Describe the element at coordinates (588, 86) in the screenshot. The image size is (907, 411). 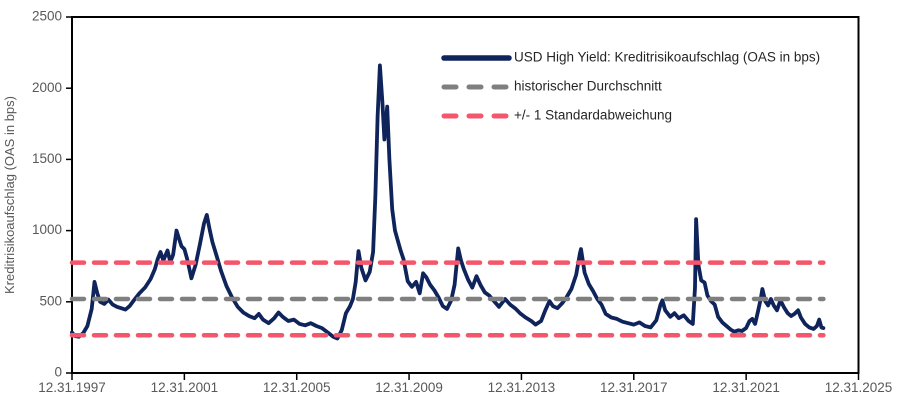
I see `legend-label: historischer Durchschnitt` at that location.